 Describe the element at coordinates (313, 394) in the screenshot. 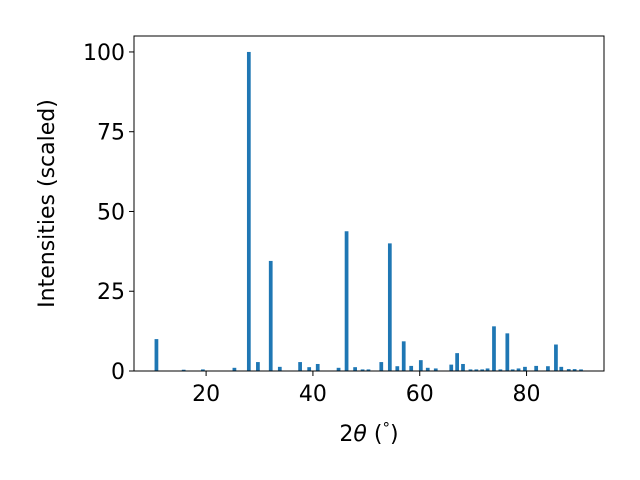

I see `x-tick-label: 40` at that location.